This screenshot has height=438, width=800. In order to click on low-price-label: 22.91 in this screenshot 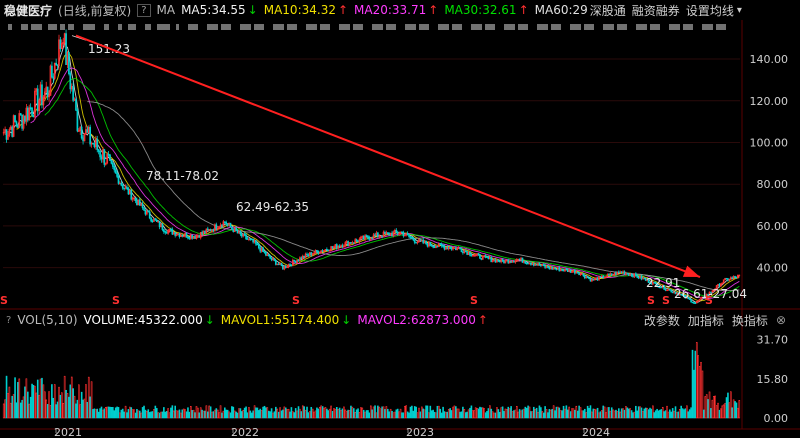, I will do `click(663, 283)`.